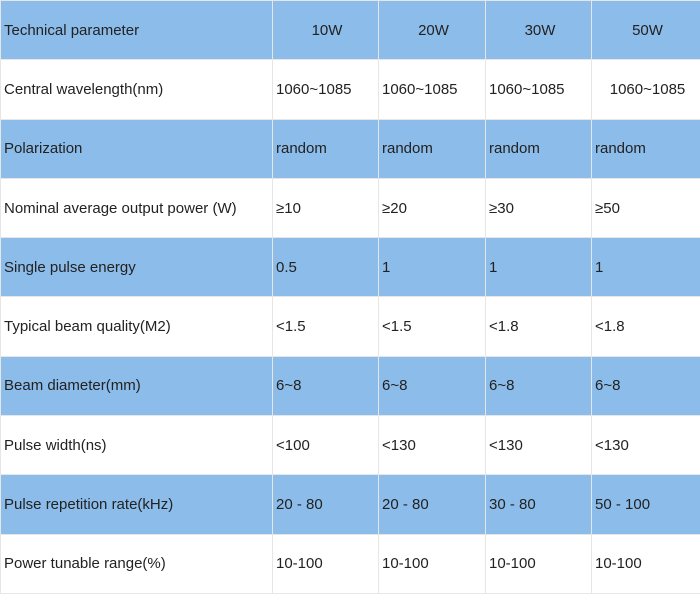 Image resolution: width=700 pixels, height=594 pixels. What do you see at coordinates (136, 208) in the screenshot?
I see `row-label-nominal-power: Nominal average output power (W)` at bounding box center [136, 208].